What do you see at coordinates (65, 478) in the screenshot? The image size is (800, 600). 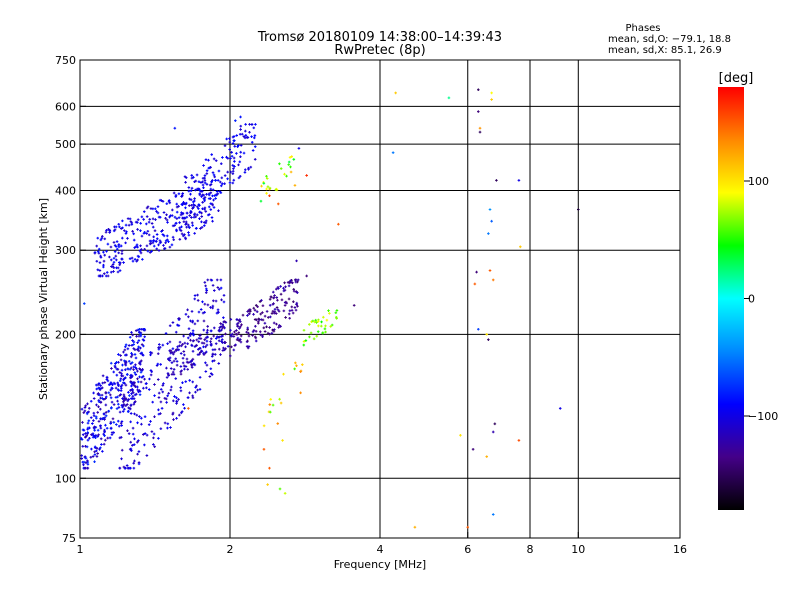 I see `y-tick-label: 100` at bounding box center [65, 478].